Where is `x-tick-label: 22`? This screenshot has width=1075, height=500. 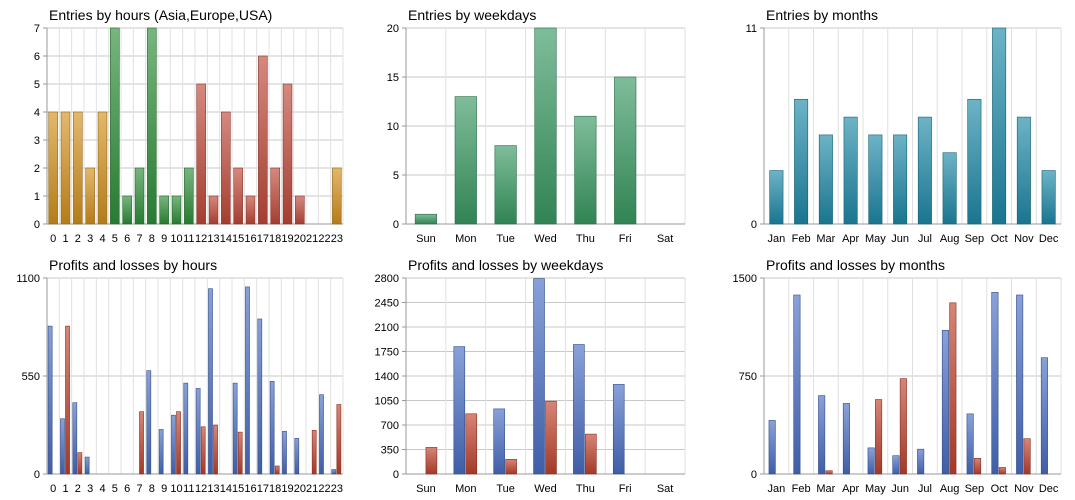
x-tick-label: 22 is located at coordinates (324, 239).